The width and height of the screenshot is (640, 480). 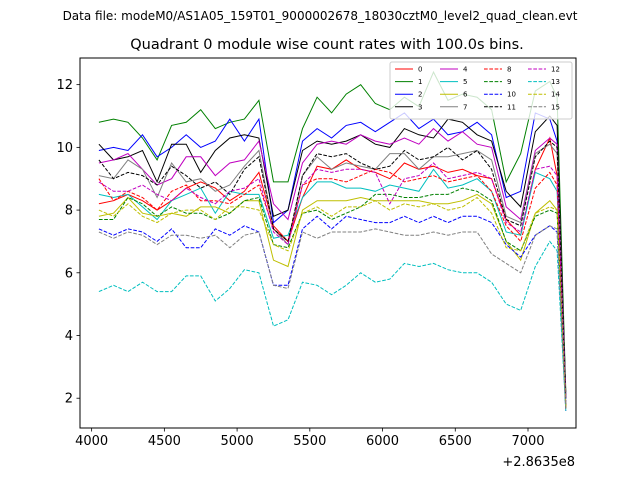 I want to click on y-axis: 2 4 6 8 10 12, so click(x=68, y=242).